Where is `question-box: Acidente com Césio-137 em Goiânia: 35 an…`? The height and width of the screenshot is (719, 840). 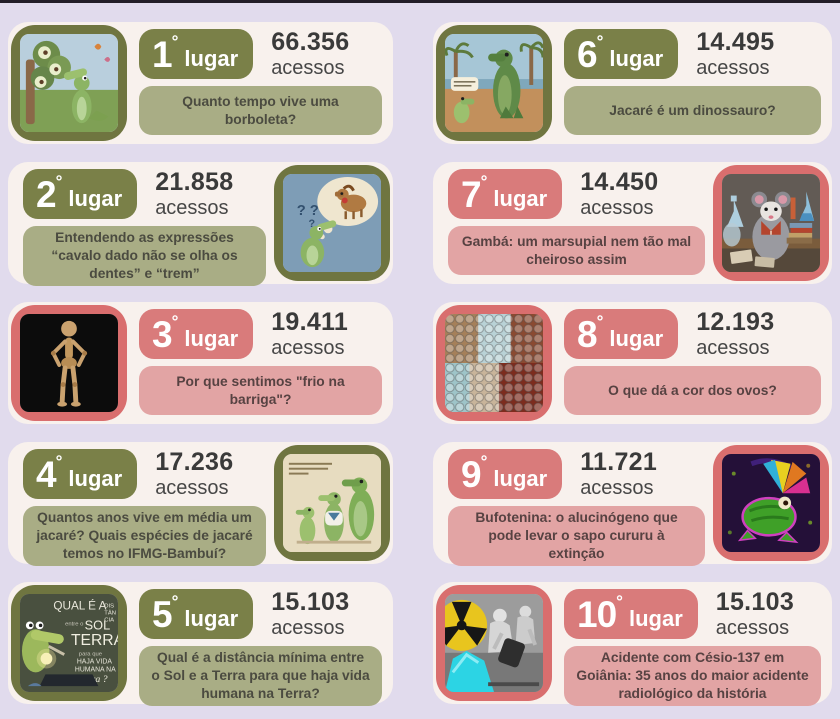 question-box: Acidente com Césio-137 em Goiânia: 35 an… is located at coordinates (692, 676).